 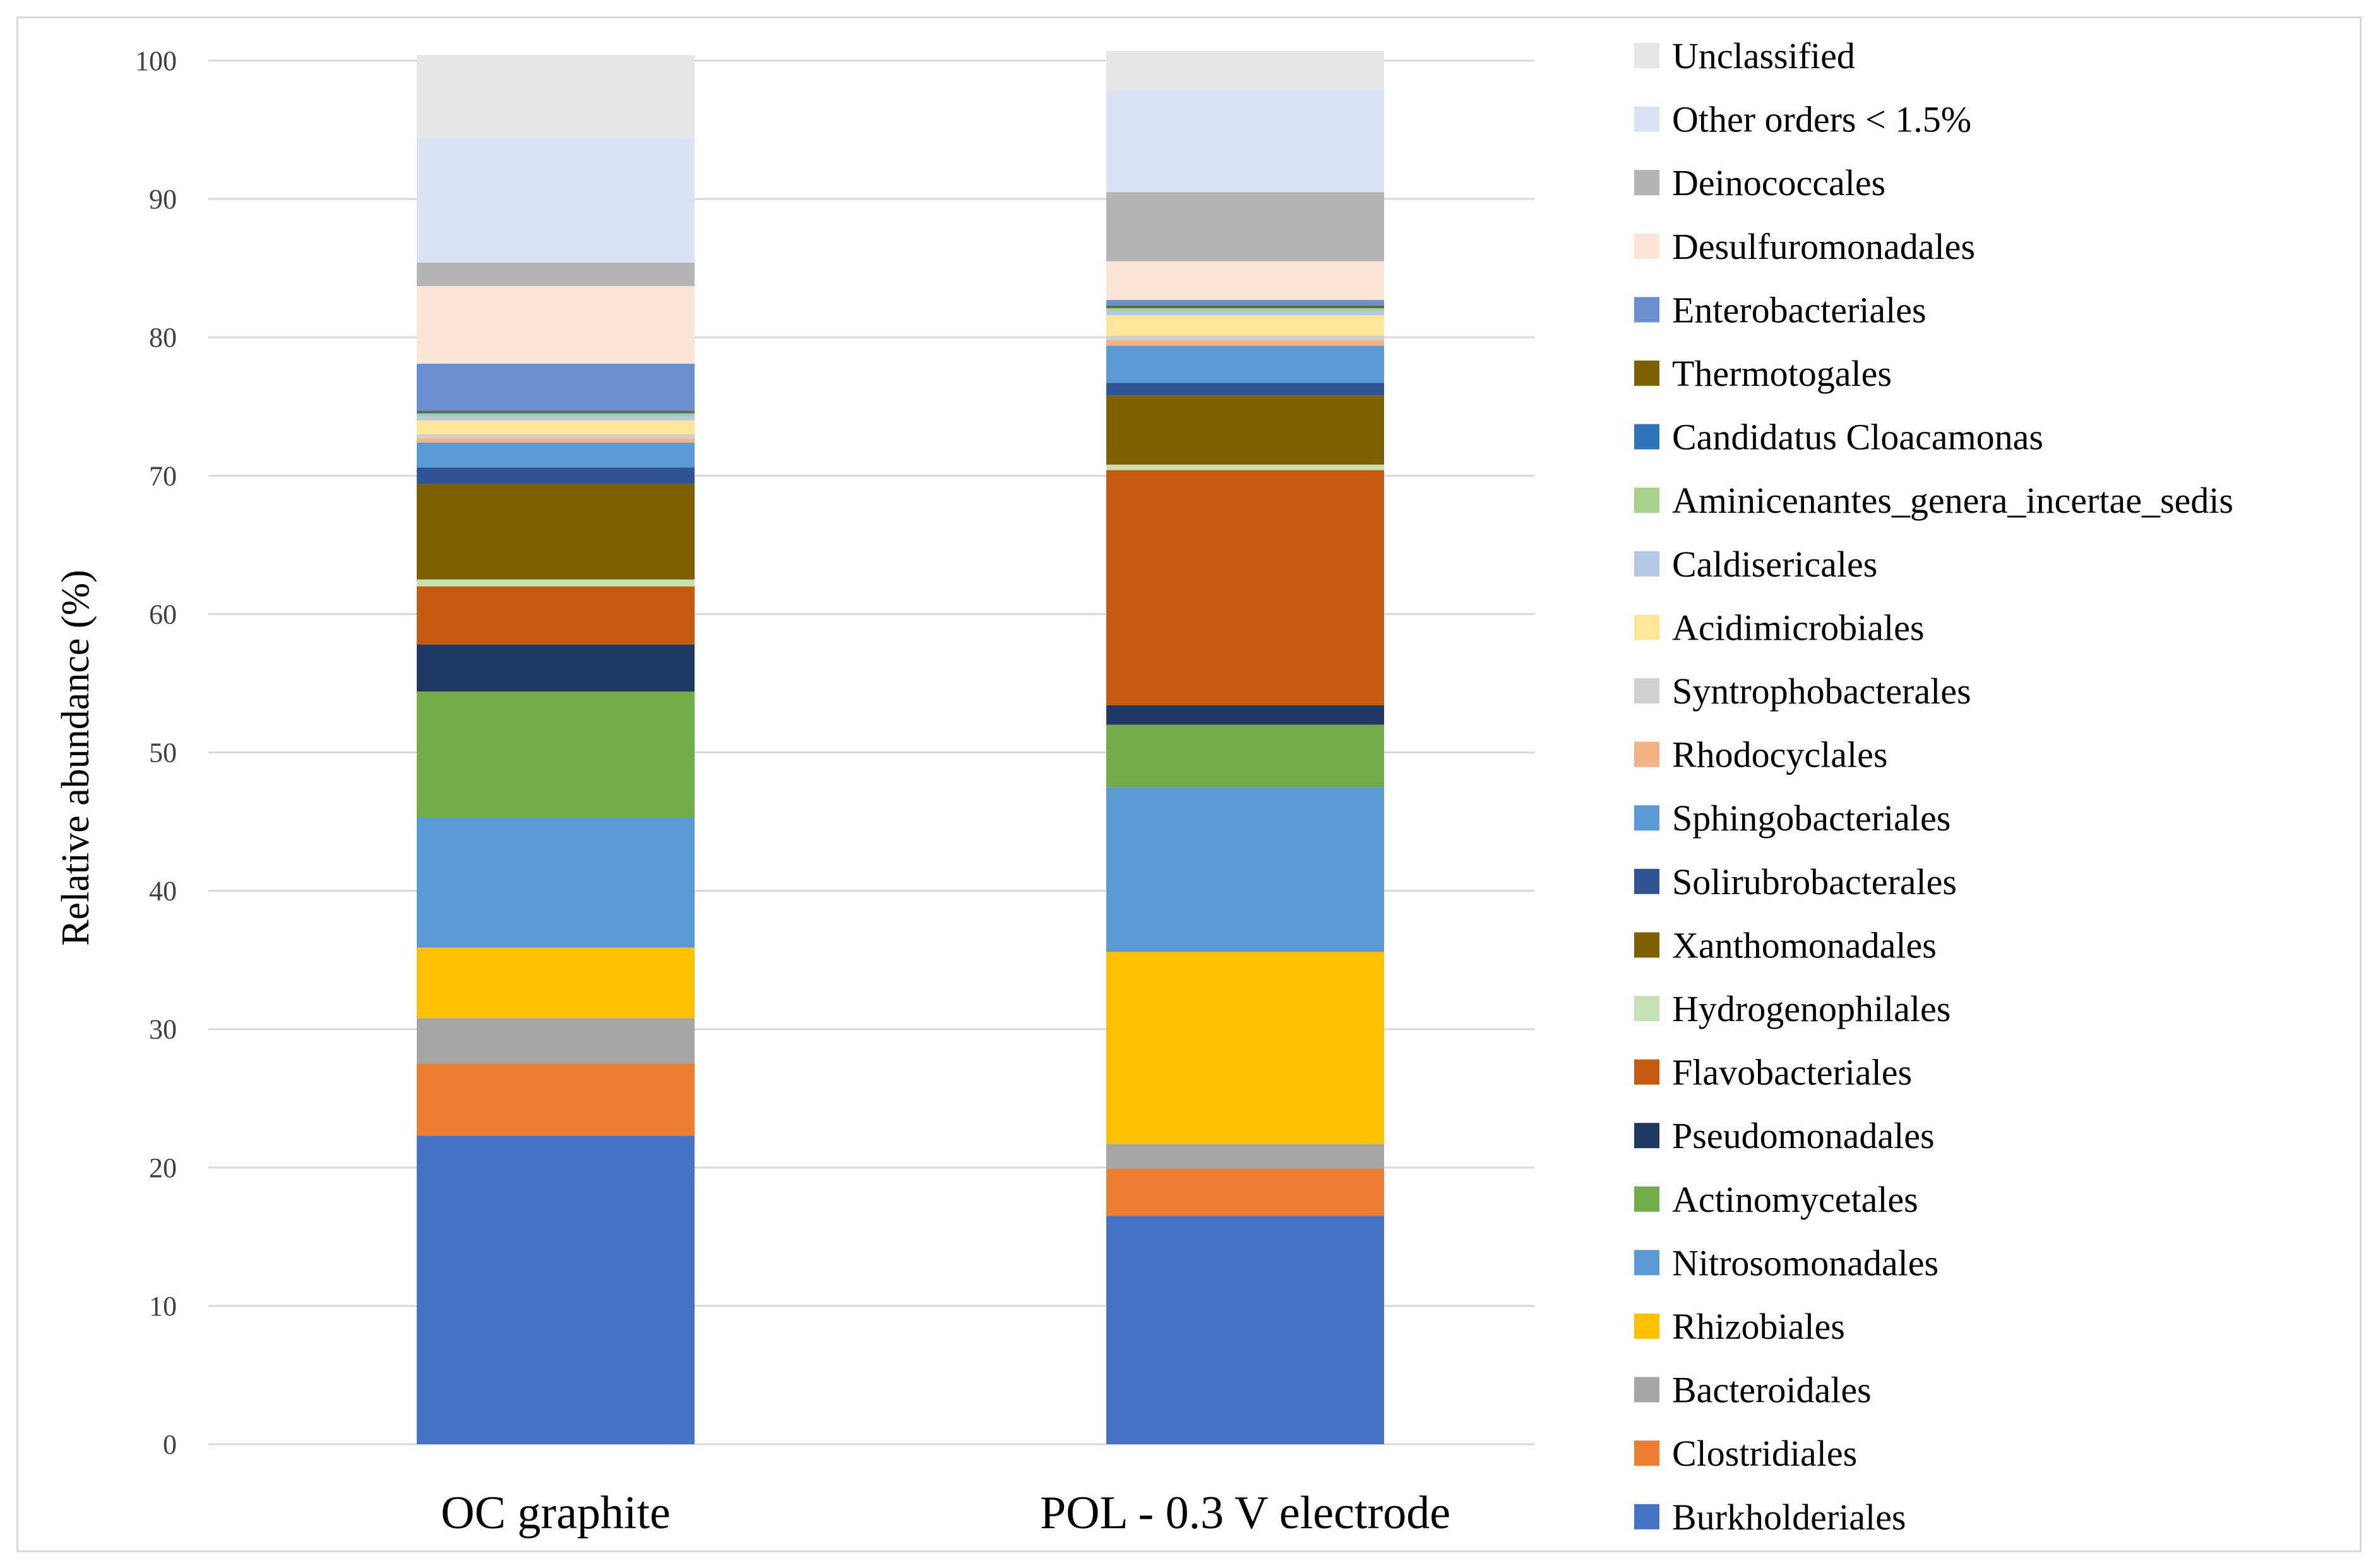 I want to click on legend-label: Solirubrobacterales, so click(x=1814, y=882).